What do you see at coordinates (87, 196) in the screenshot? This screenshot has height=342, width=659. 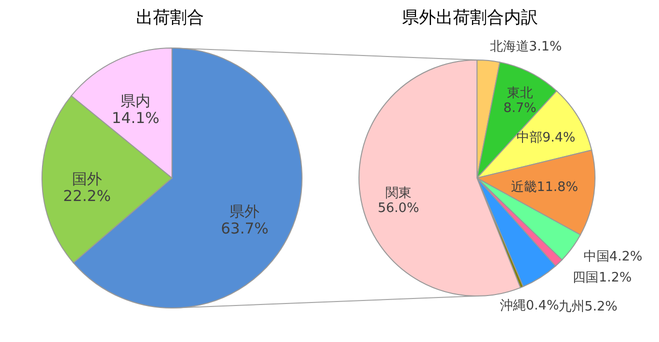 I see `data-label: 22.2%` at bounding box center [87, 196].